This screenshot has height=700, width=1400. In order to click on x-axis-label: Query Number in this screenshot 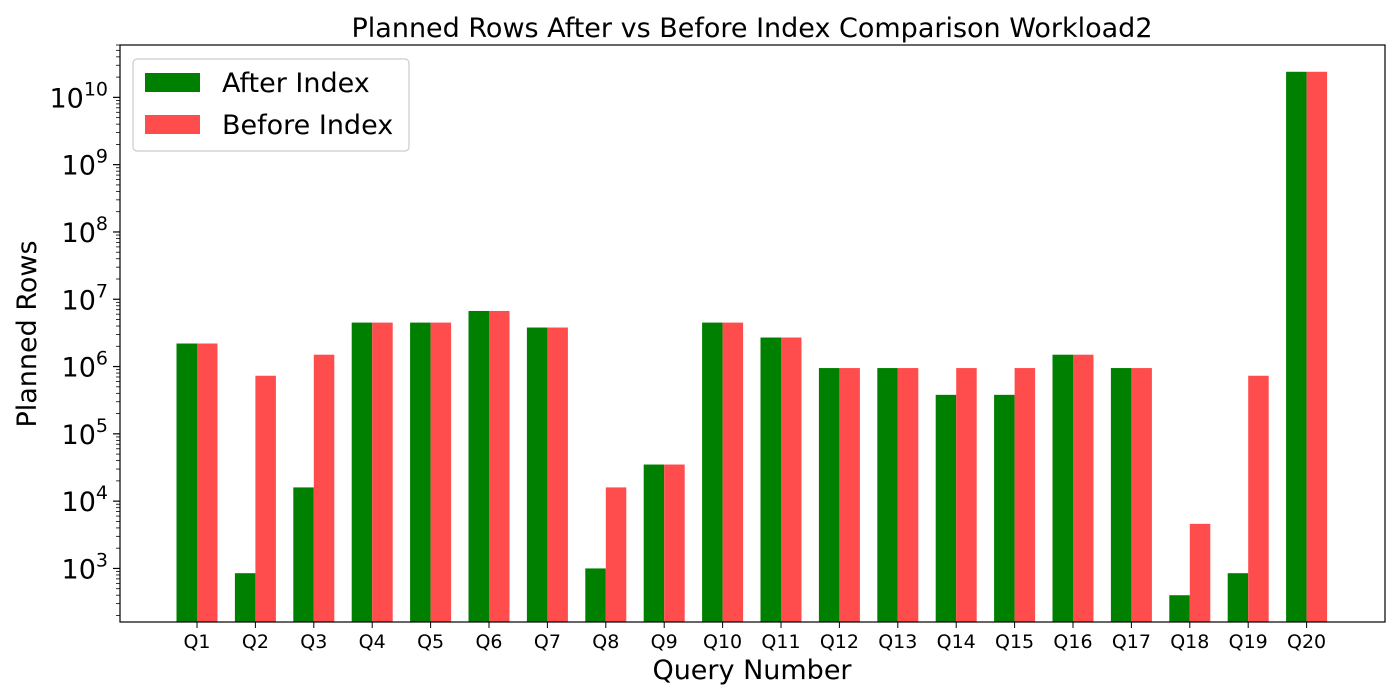, I will do `click(752, 670)`.